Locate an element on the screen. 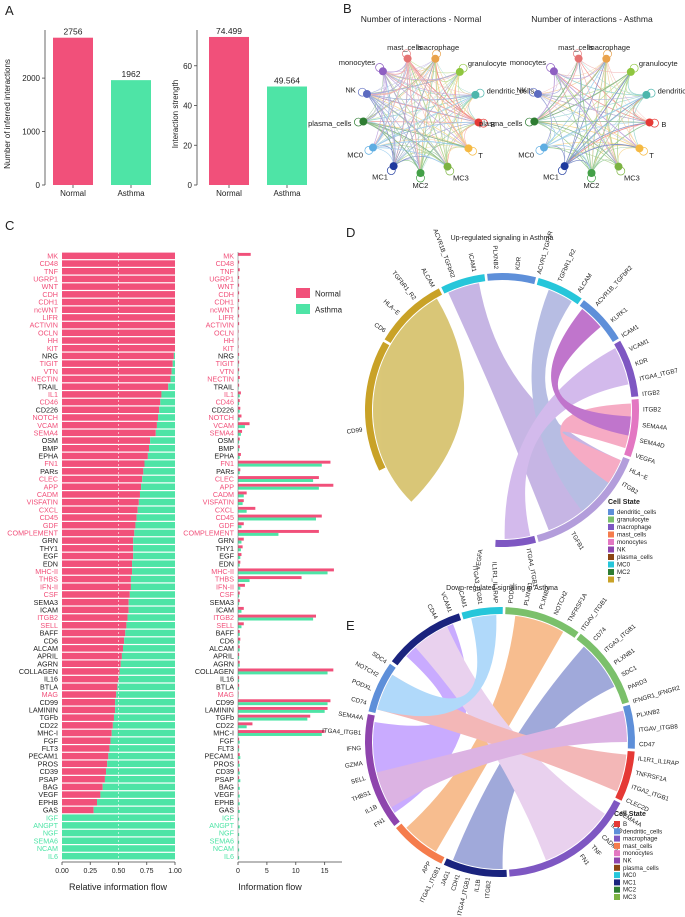 This screenshot has height=917, width=685. panel-label-e: E is located at coordinates (350, 625).